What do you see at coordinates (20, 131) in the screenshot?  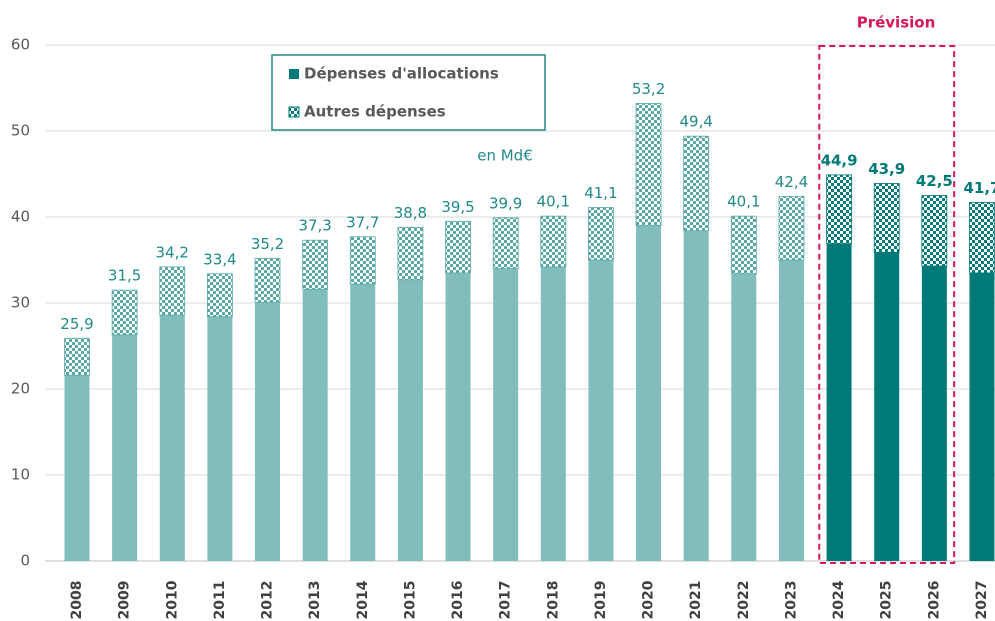 I see `y-tick-label: 50` at bounding box center [20, 131].